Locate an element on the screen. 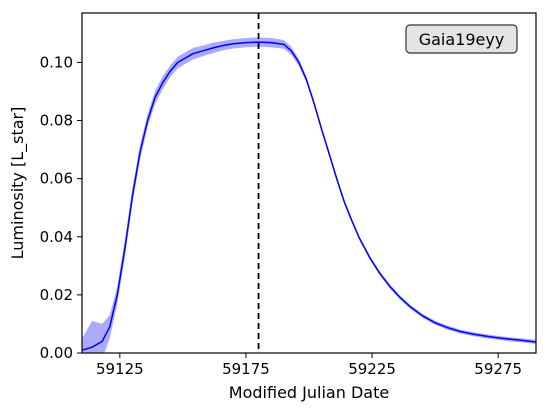 This screenshot has height=411, width=548. x-tick-label: 59175 is located at coordinates (246, 369).